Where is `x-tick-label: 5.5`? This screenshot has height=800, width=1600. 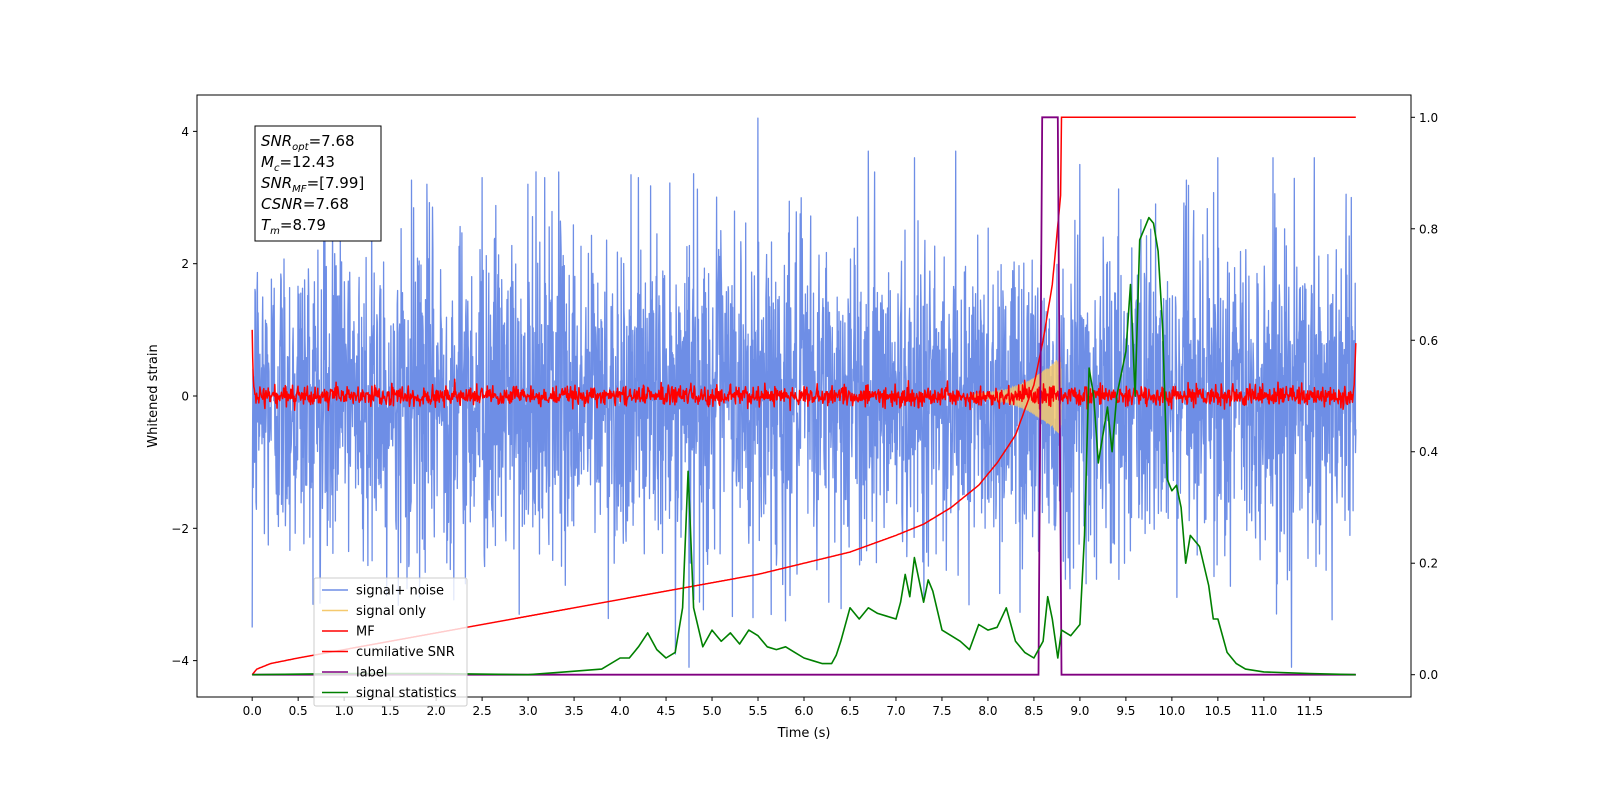
x-tick-label: 5.5 is located at coordinates (757, 711).